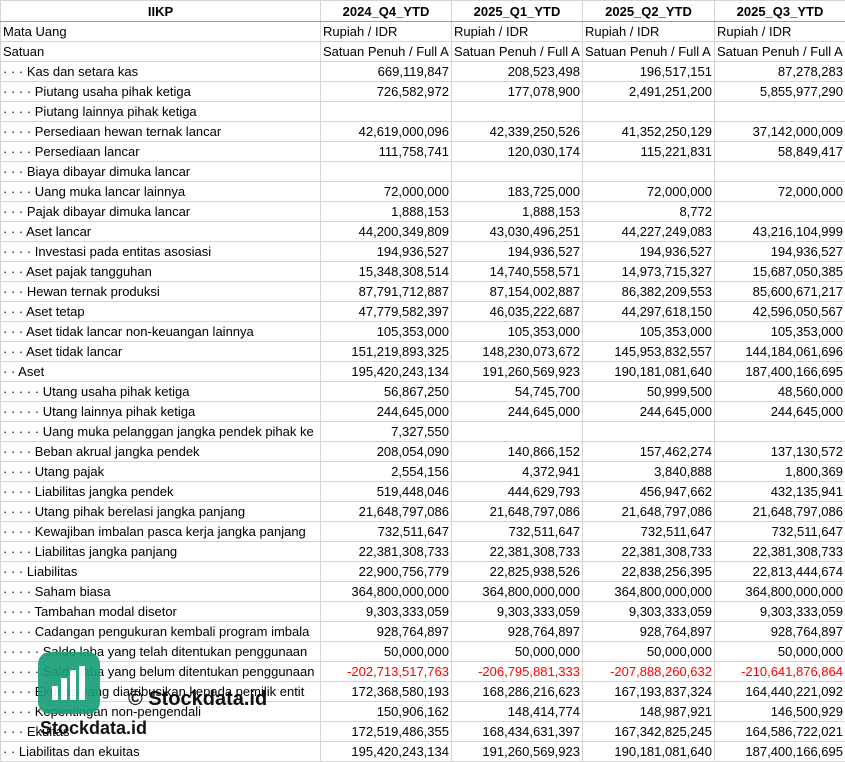 This screenshot has height=762, width=845. What do you see at coordinates (161, 32) in the screenshot?
I see `row-label: Mata Uang` at bounding box center [161, 32].